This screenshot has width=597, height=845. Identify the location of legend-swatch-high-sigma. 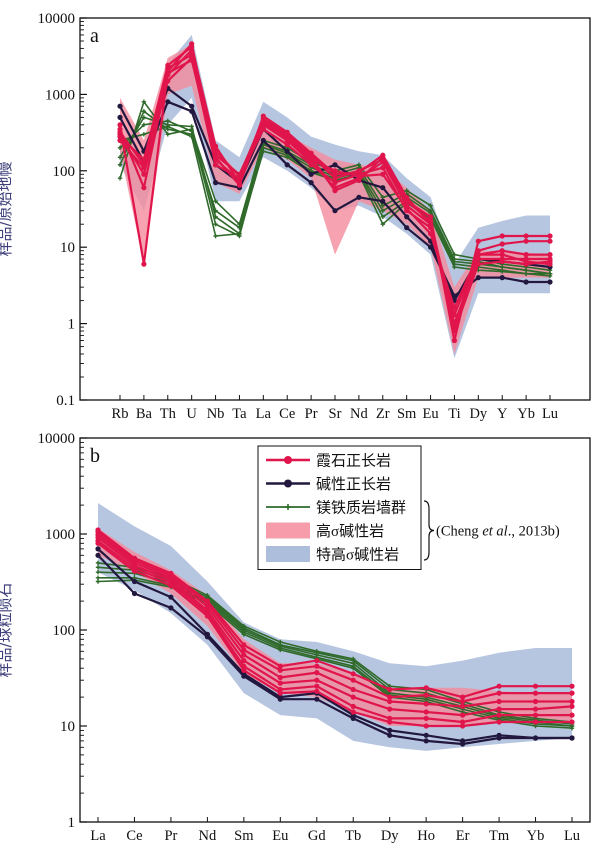
(288, 530).